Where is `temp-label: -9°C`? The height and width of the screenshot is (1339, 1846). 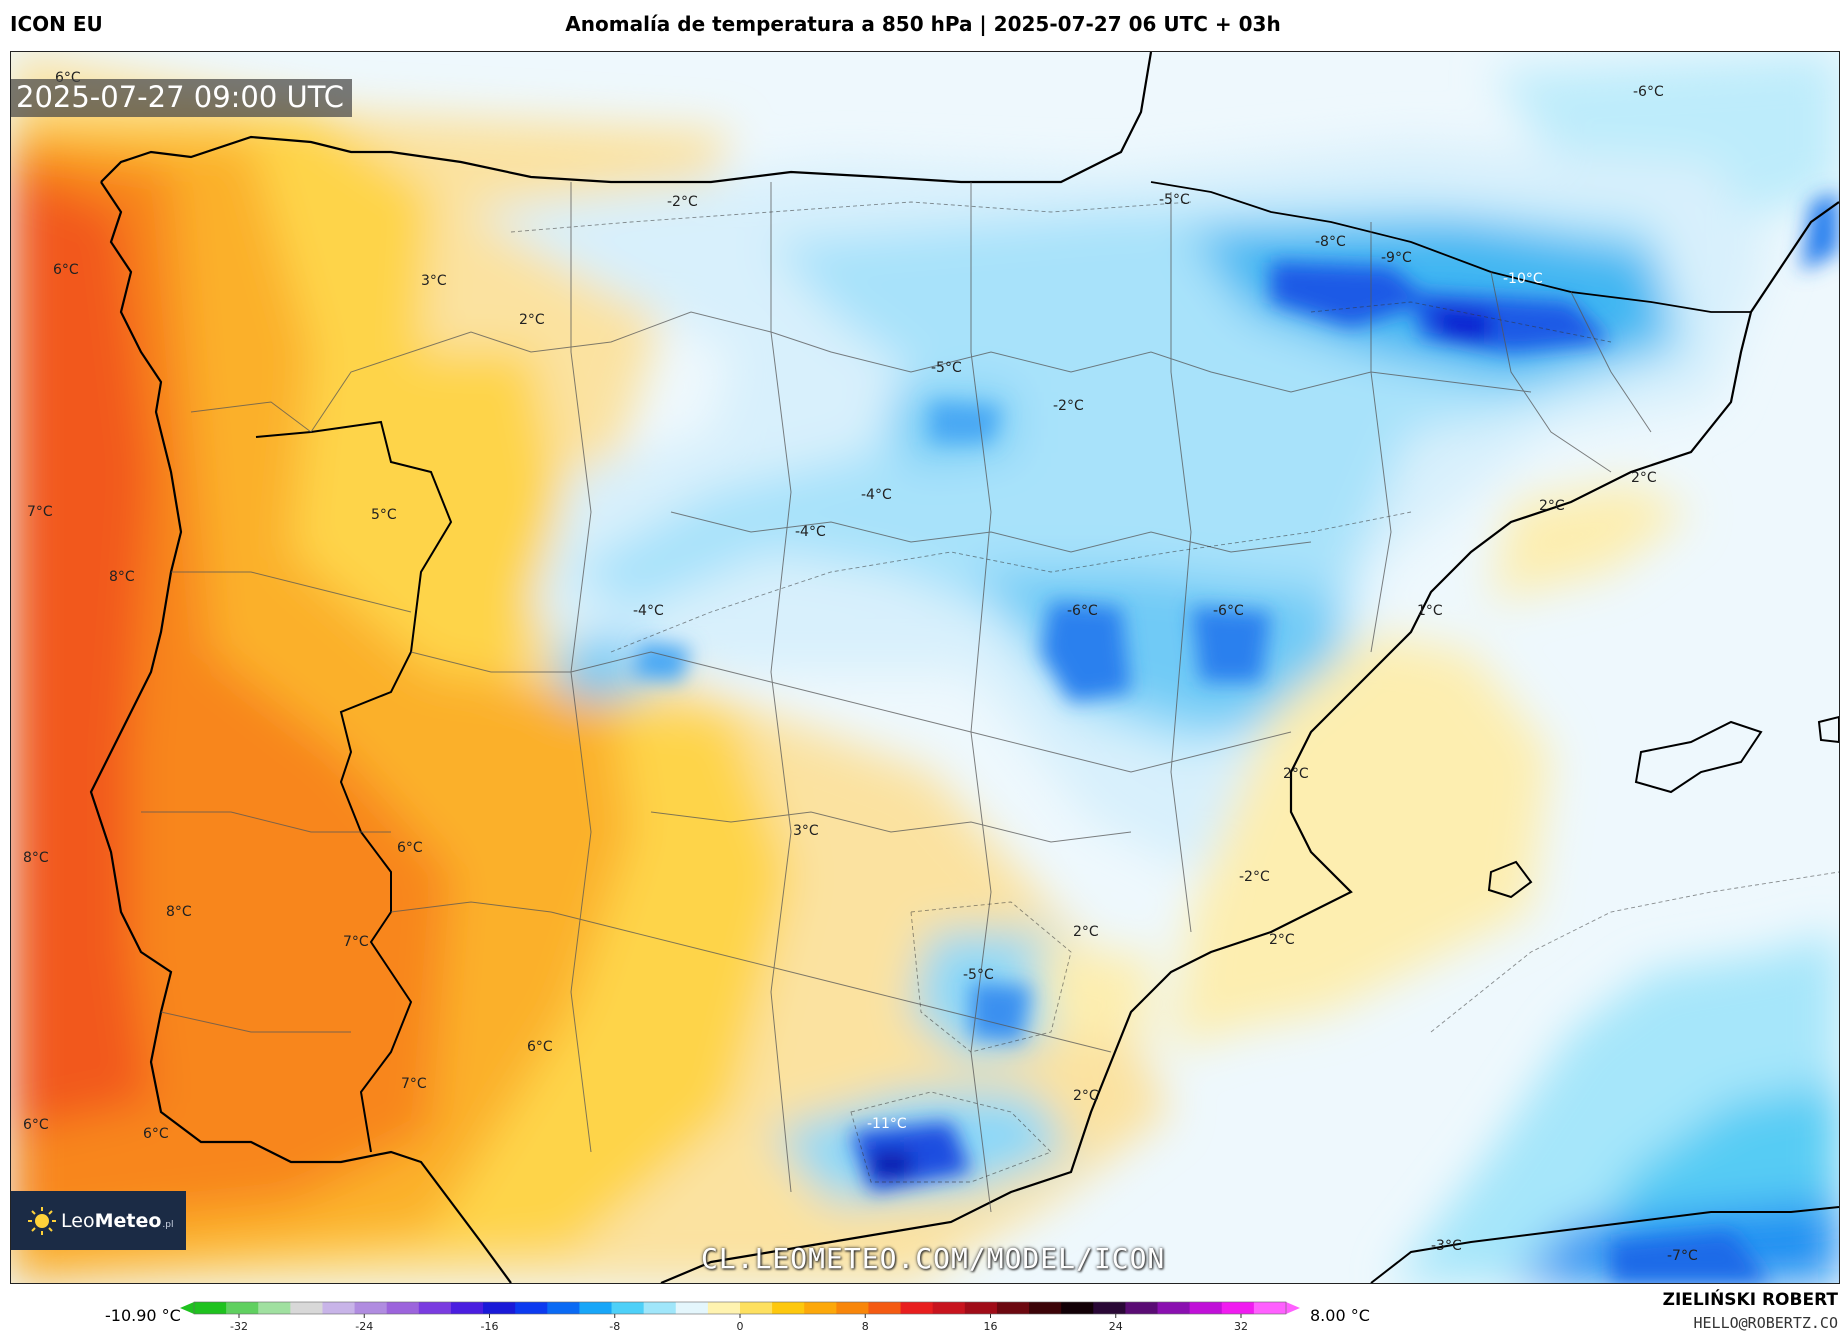
temp-label: -9°C is located at coordinates (1396, 258).